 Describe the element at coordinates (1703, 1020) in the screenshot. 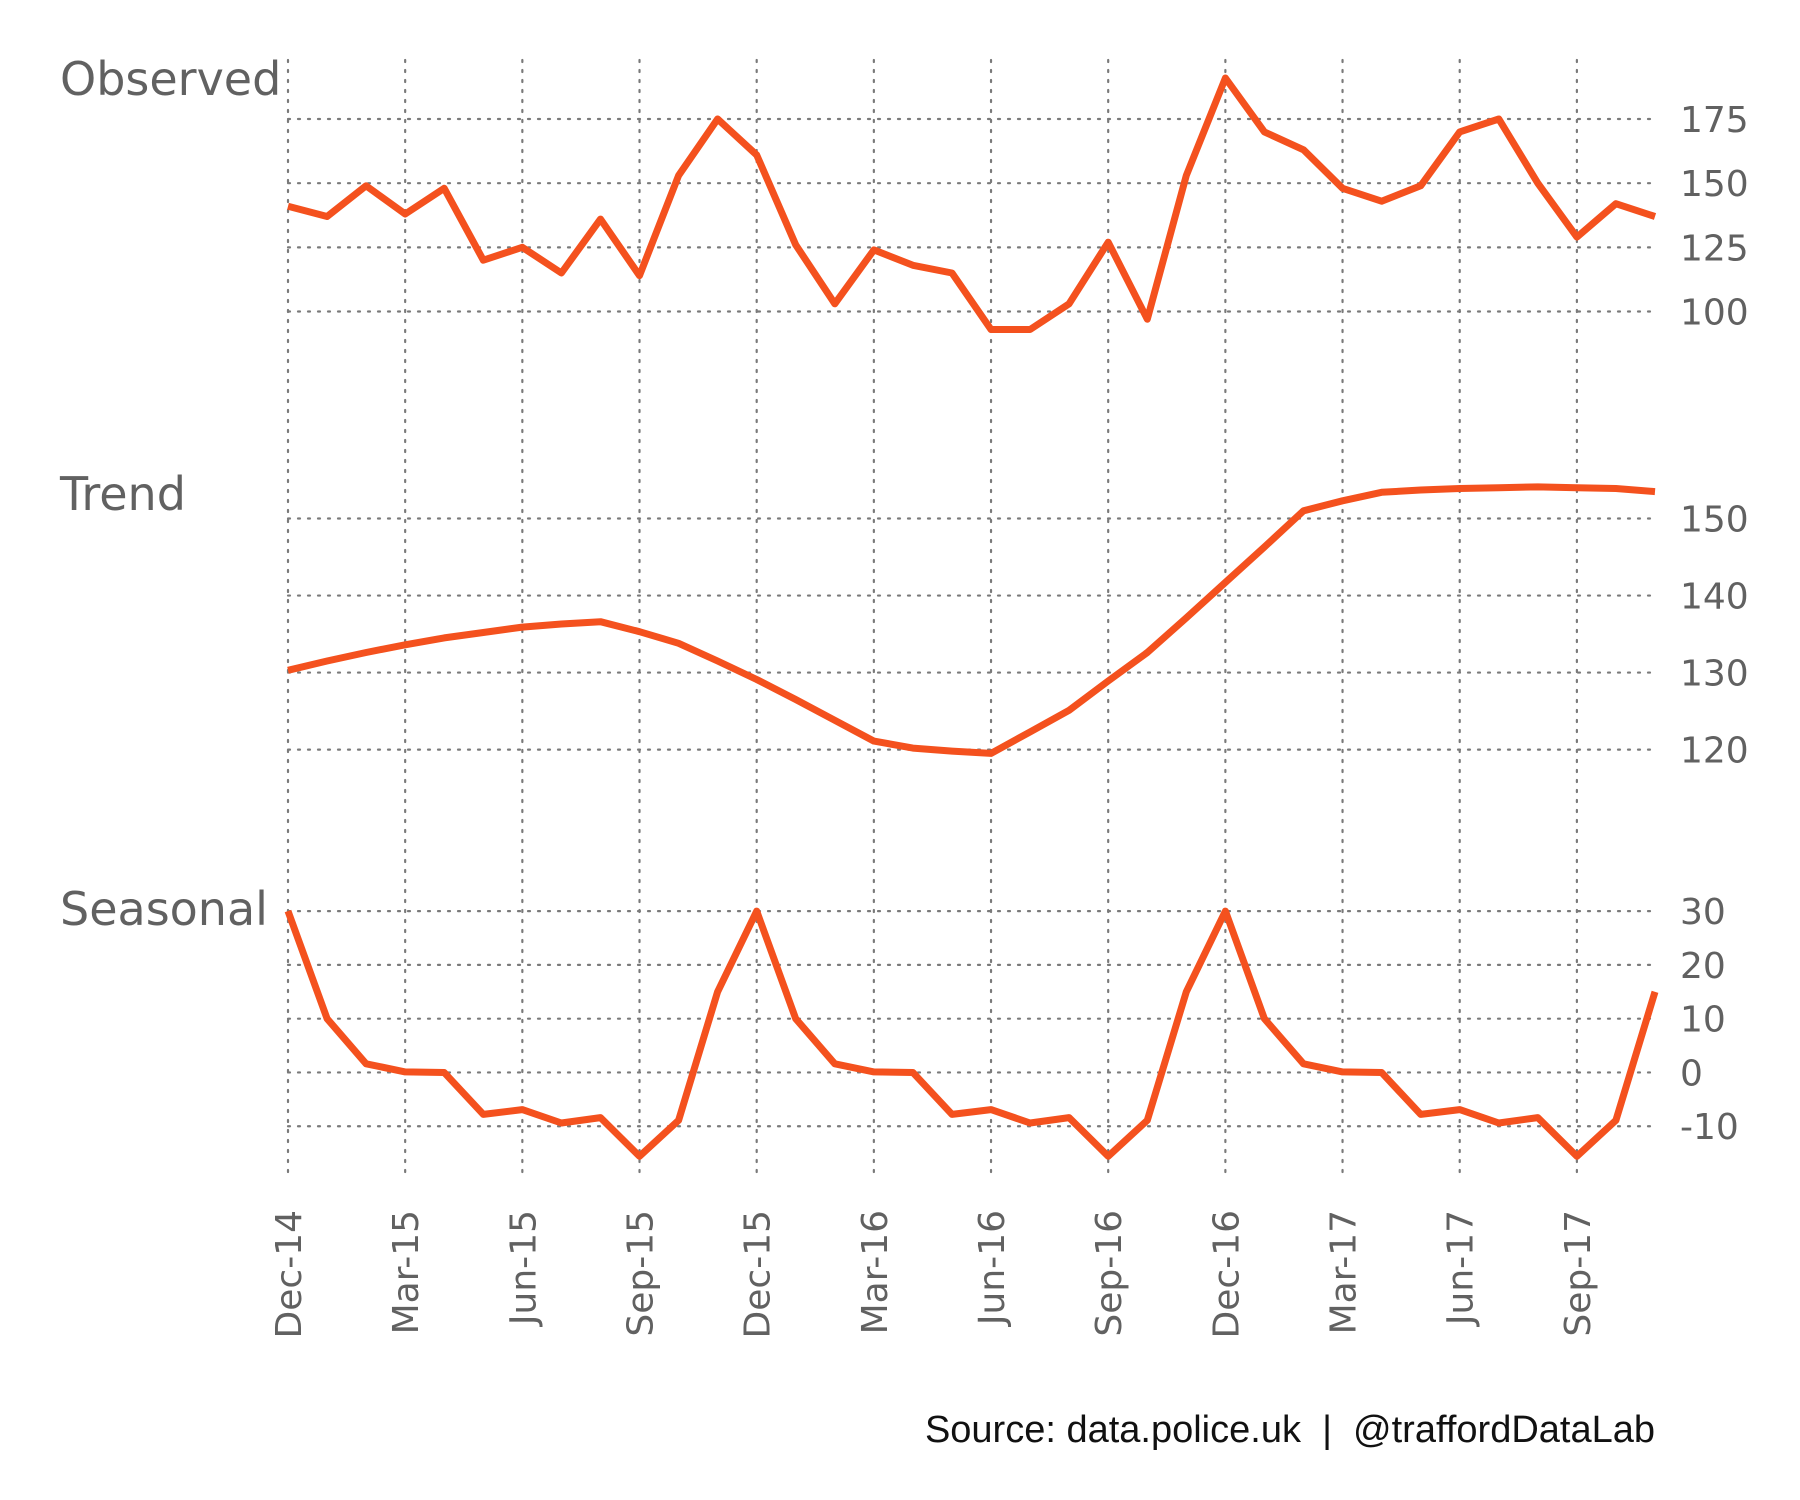

I see `y-tick-label-seasonal-2: 10` at that location.